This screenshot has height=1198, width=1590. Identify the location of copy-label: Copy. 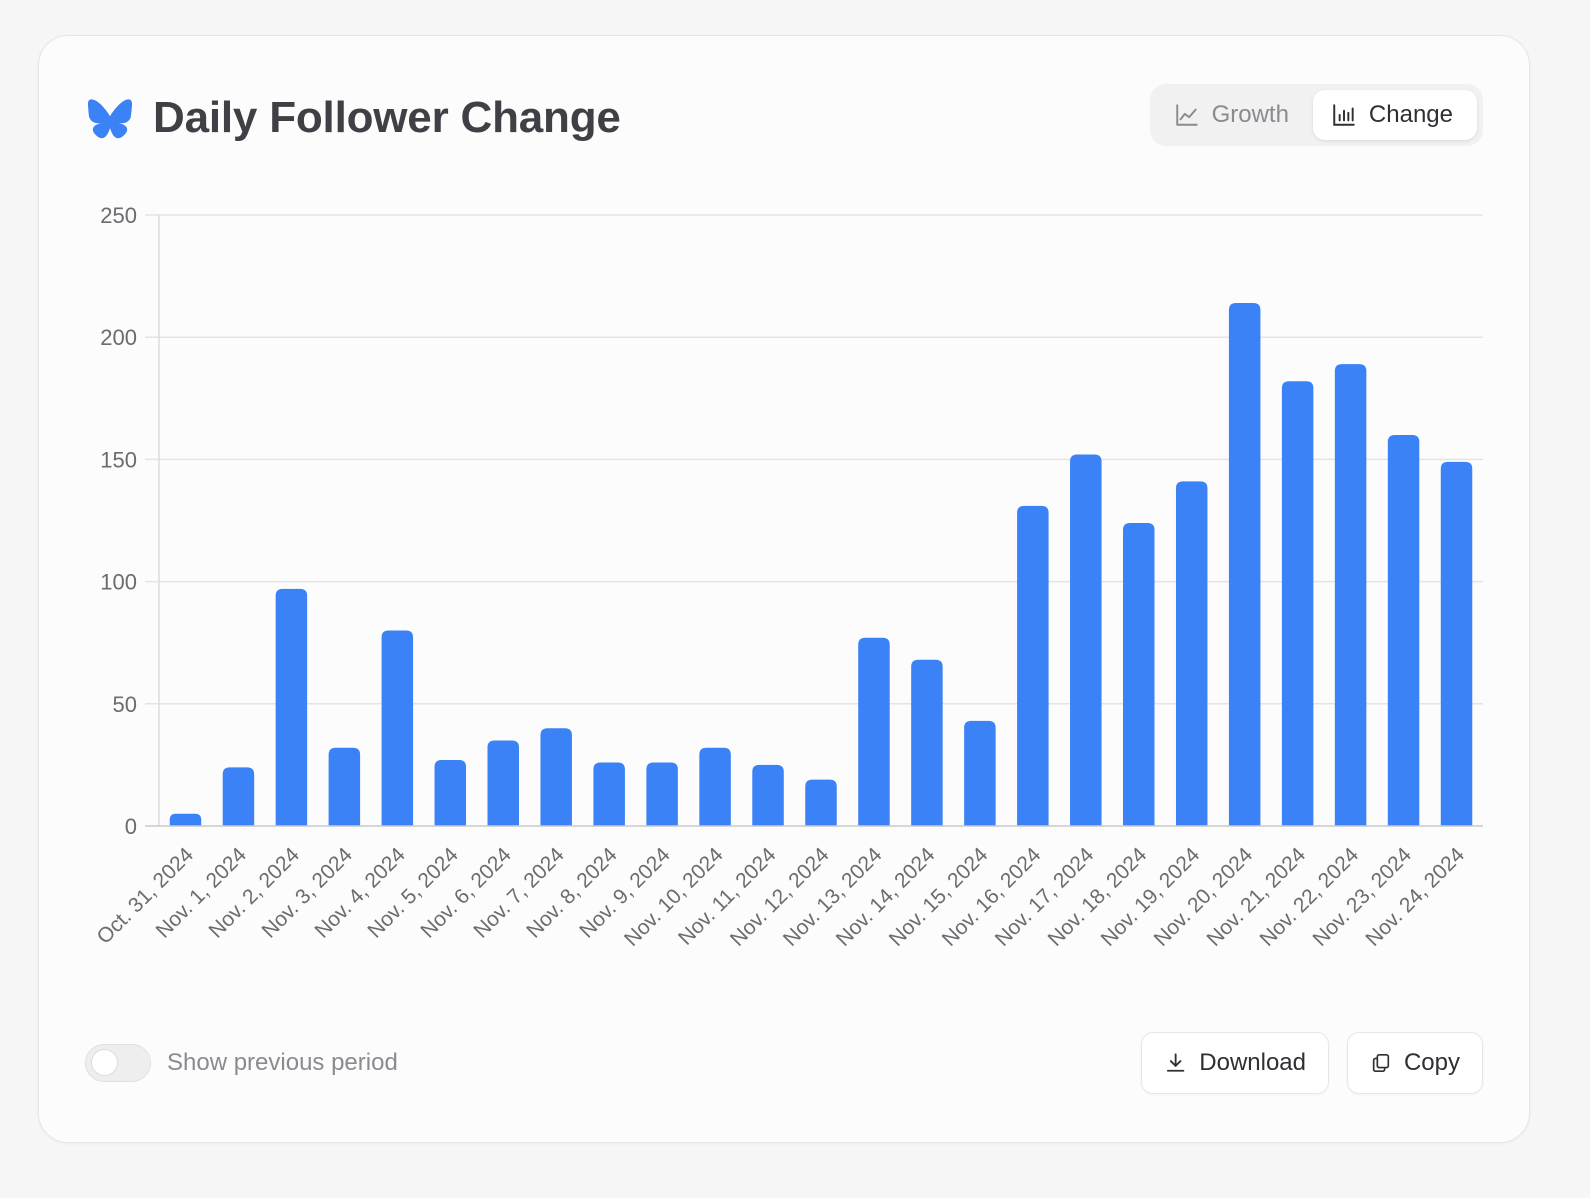
(1431, 1062).